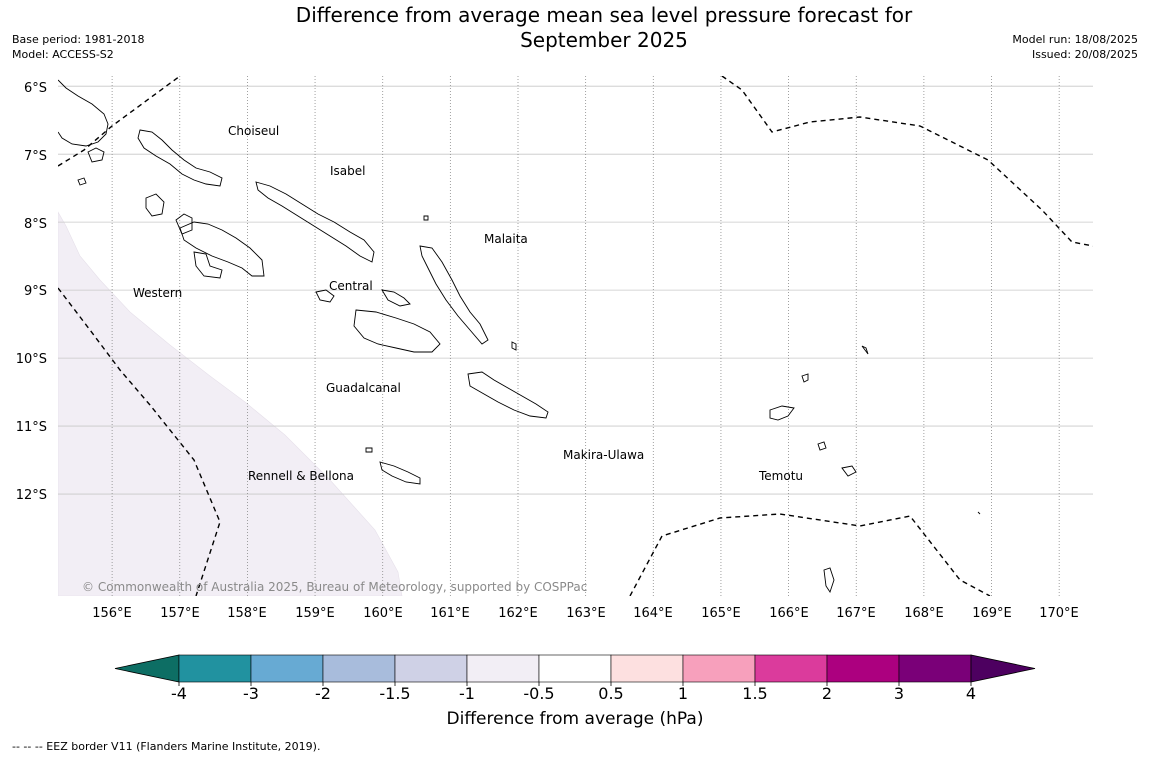 The width and height of the screenshot is (1150, 758). Describe the element at coordinates (506, 239) in the screenshot. I see `region-label-malaita: Malaita` at that location.